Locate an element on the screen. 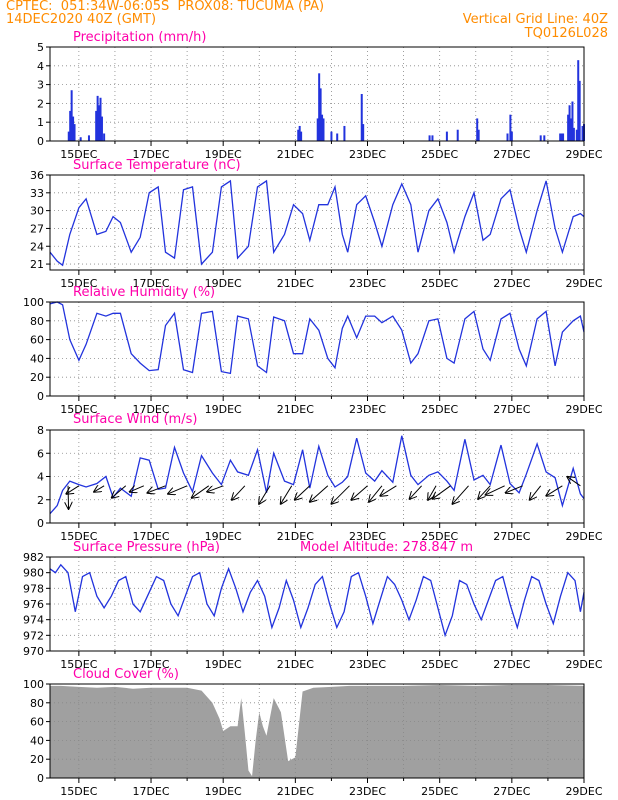 The image size is (618, 800). y-tick-label: 8 is located at coordinates (40, 430).